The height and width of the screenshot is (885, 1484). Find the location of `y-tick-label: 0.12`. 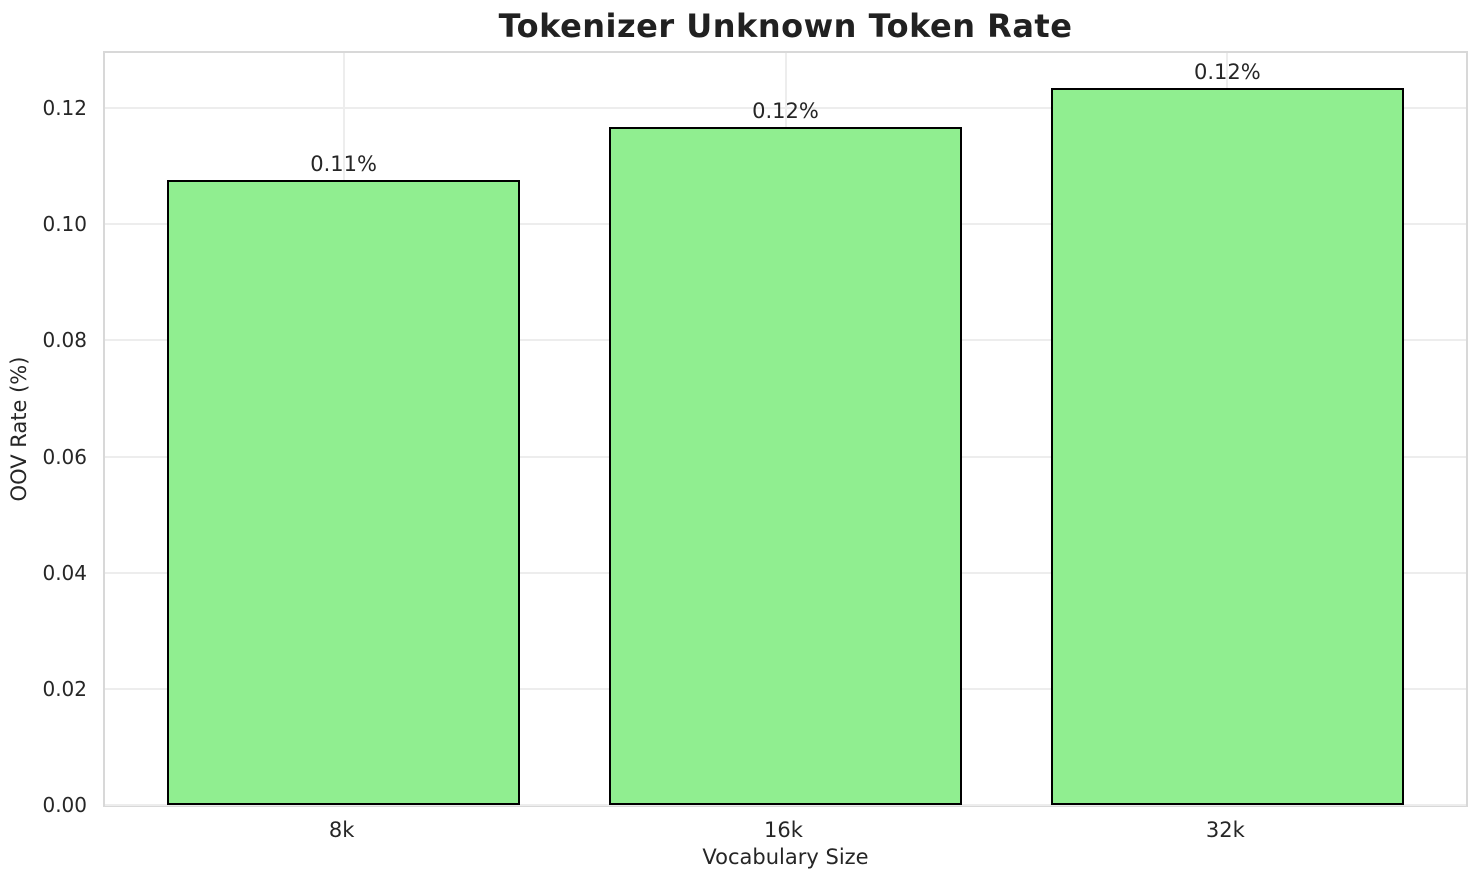

y-tick-label: 0.12 is located at coordinates (64, 108).